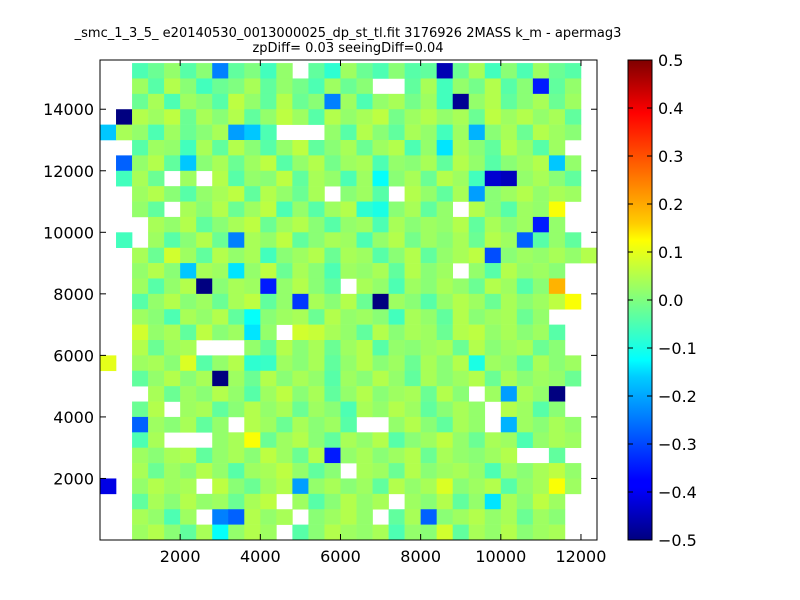  Describe the element at coordinates (670, 108) in the screenshot. I see `colorbar-tick-label: 0.4` at that location.